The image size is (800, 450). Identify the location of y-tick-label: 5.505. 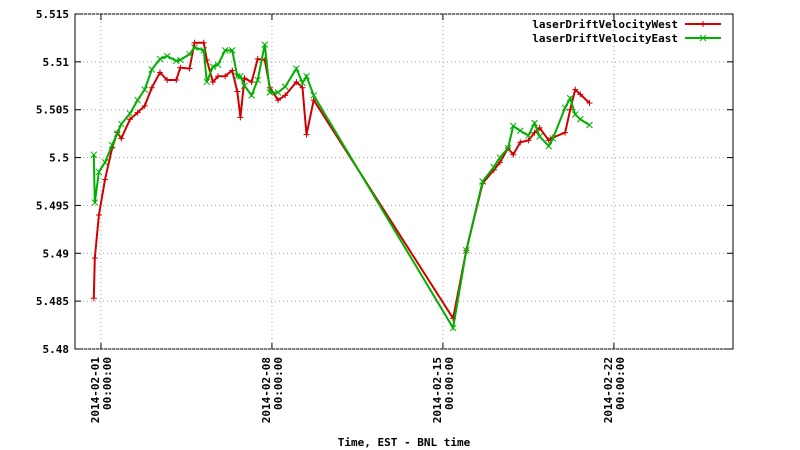
(52, 110).